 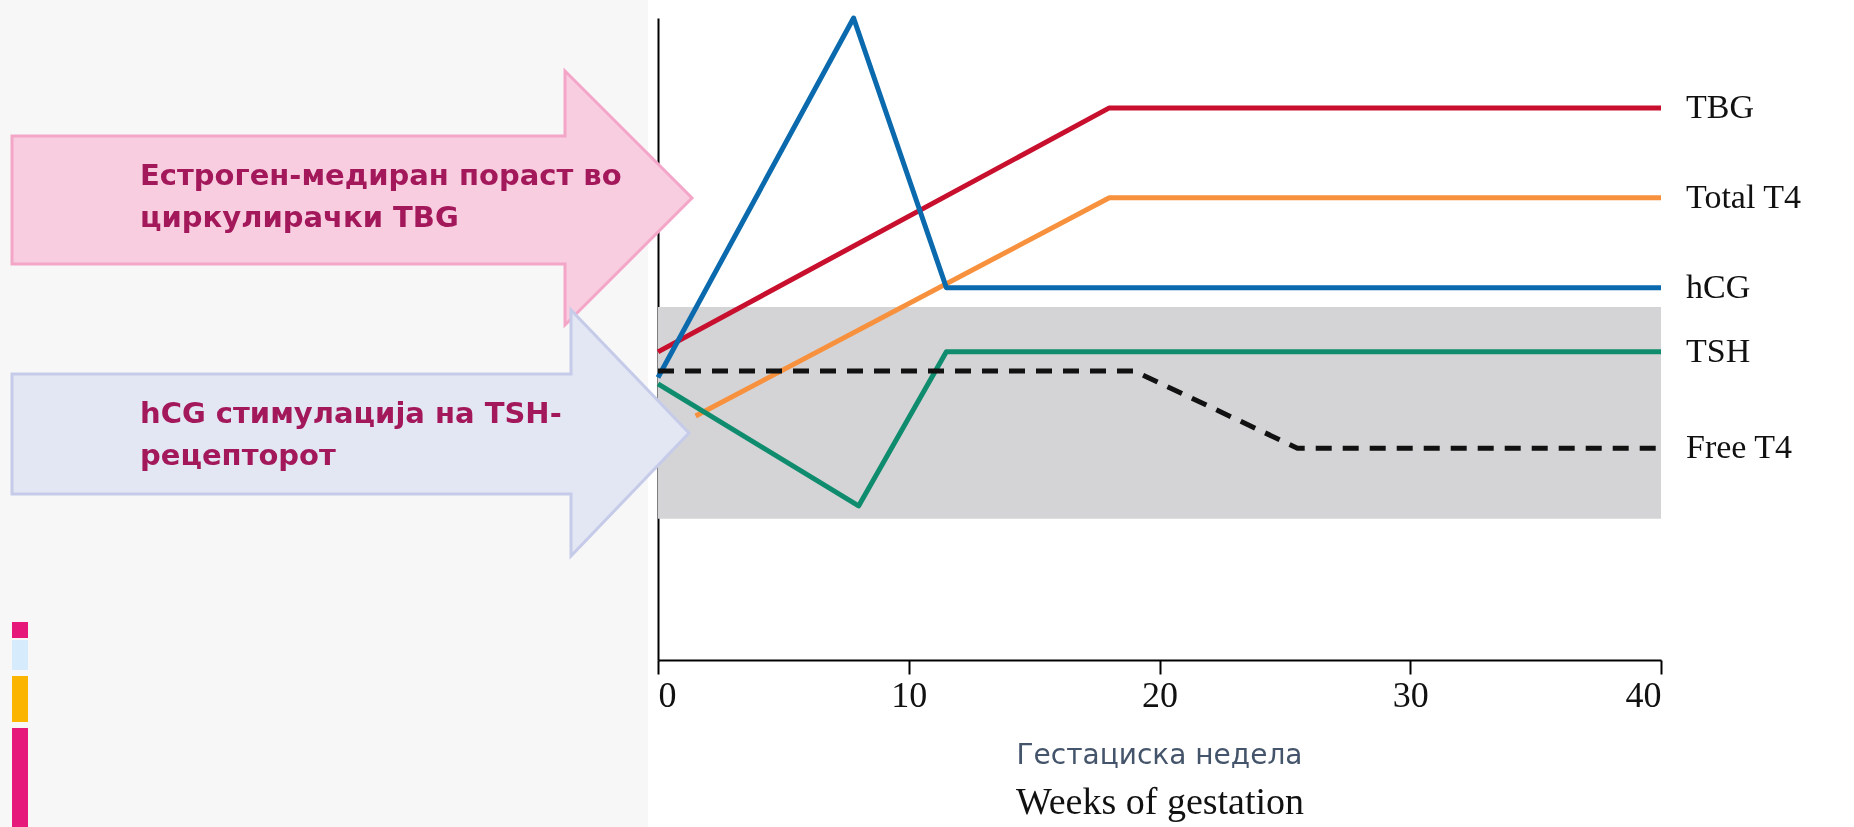 I want to click on series-label: Total T4, so click(x=1744, y=196).